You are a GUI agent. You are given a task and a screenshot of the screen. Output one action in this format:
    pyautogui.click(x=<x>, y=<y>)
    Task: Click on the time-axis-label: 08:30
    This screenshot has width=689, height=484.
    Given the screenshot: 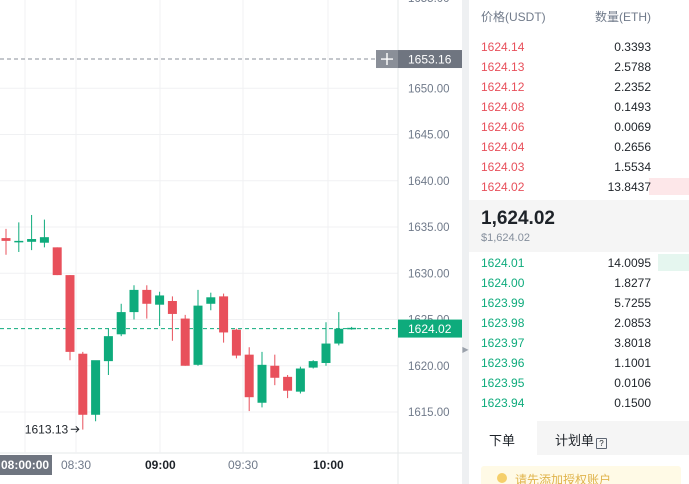 What is the action you would take?
    pyautogui.click(x=76, y=465)
    